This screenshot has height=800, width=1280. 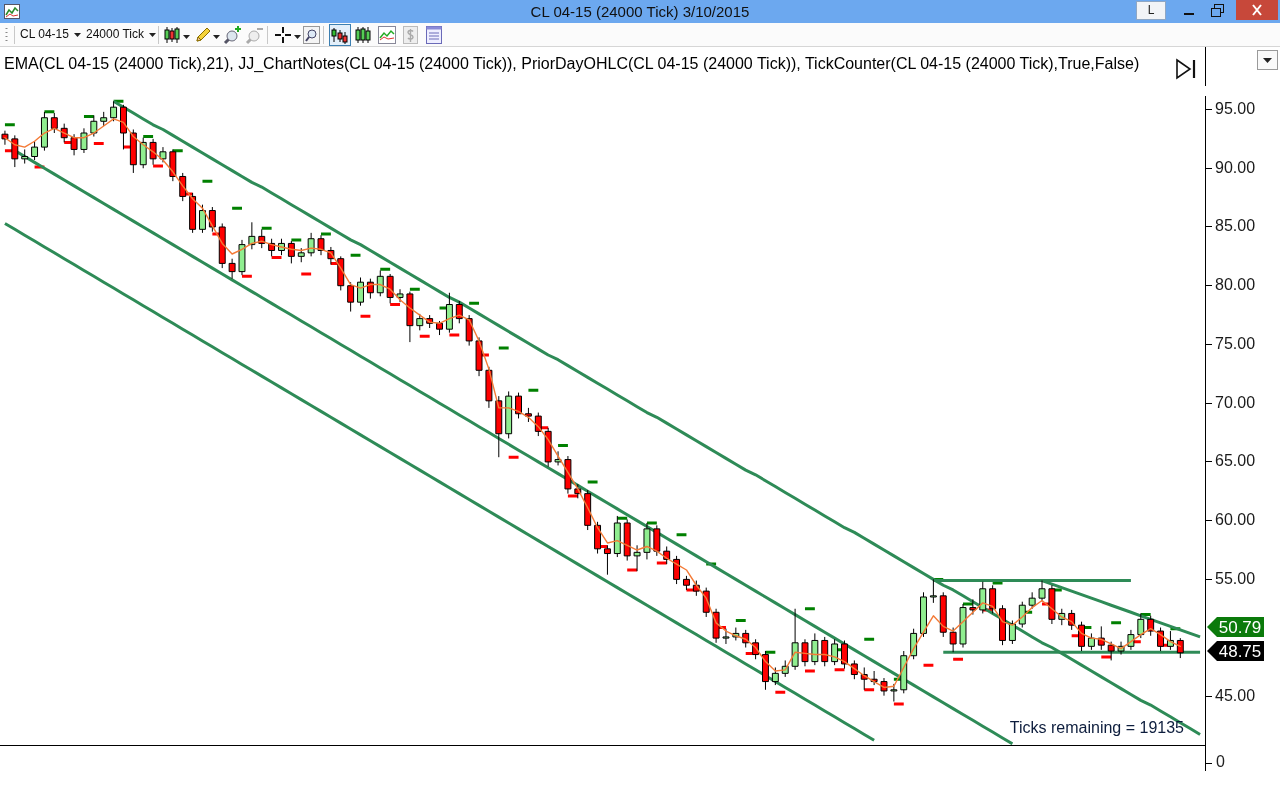 What do you see at coordinates (1220, 762) in the screenshot?
I see `text: 0` at bounding box center [1220, 762].